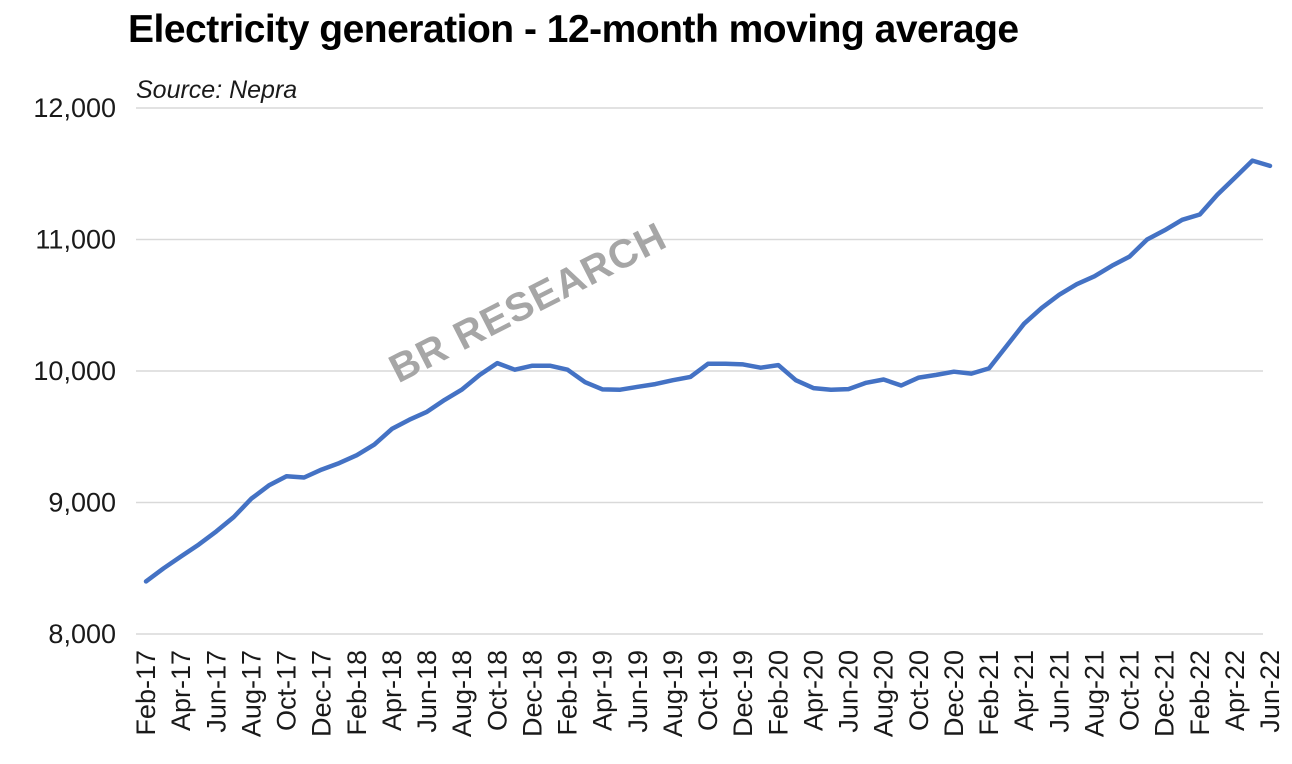 This screenshot has height=764, width=1292. Describe the element at coordinates (392, 690) in the screenshot. I see `x-tick-label: Apr-18` at that location.